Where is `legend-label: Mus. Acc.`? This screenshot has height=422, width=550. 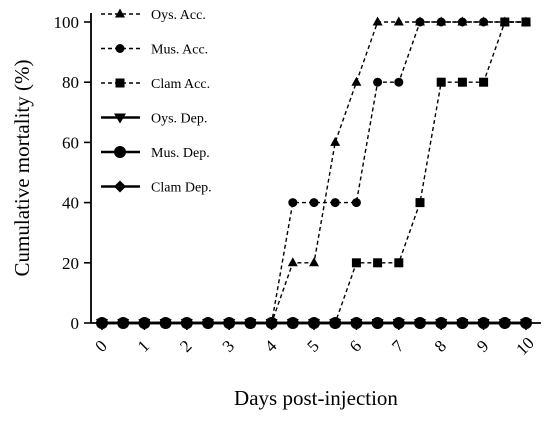
legend-label: Mus. Acc. is located at coordinates (179, 50).